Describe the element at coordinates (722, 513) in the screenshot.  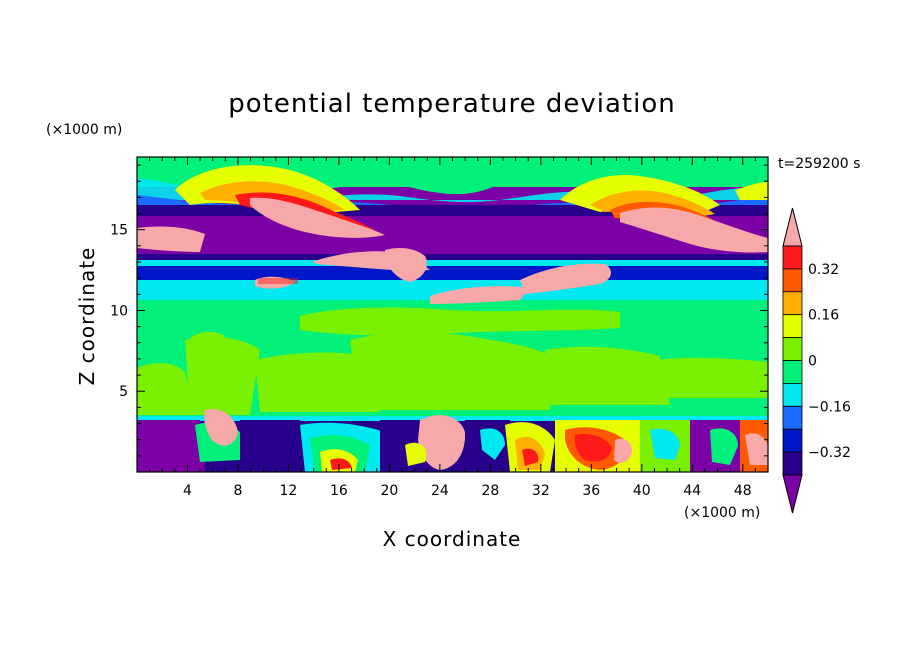
I see `x-unit-label: (×1000 m)` at that location.